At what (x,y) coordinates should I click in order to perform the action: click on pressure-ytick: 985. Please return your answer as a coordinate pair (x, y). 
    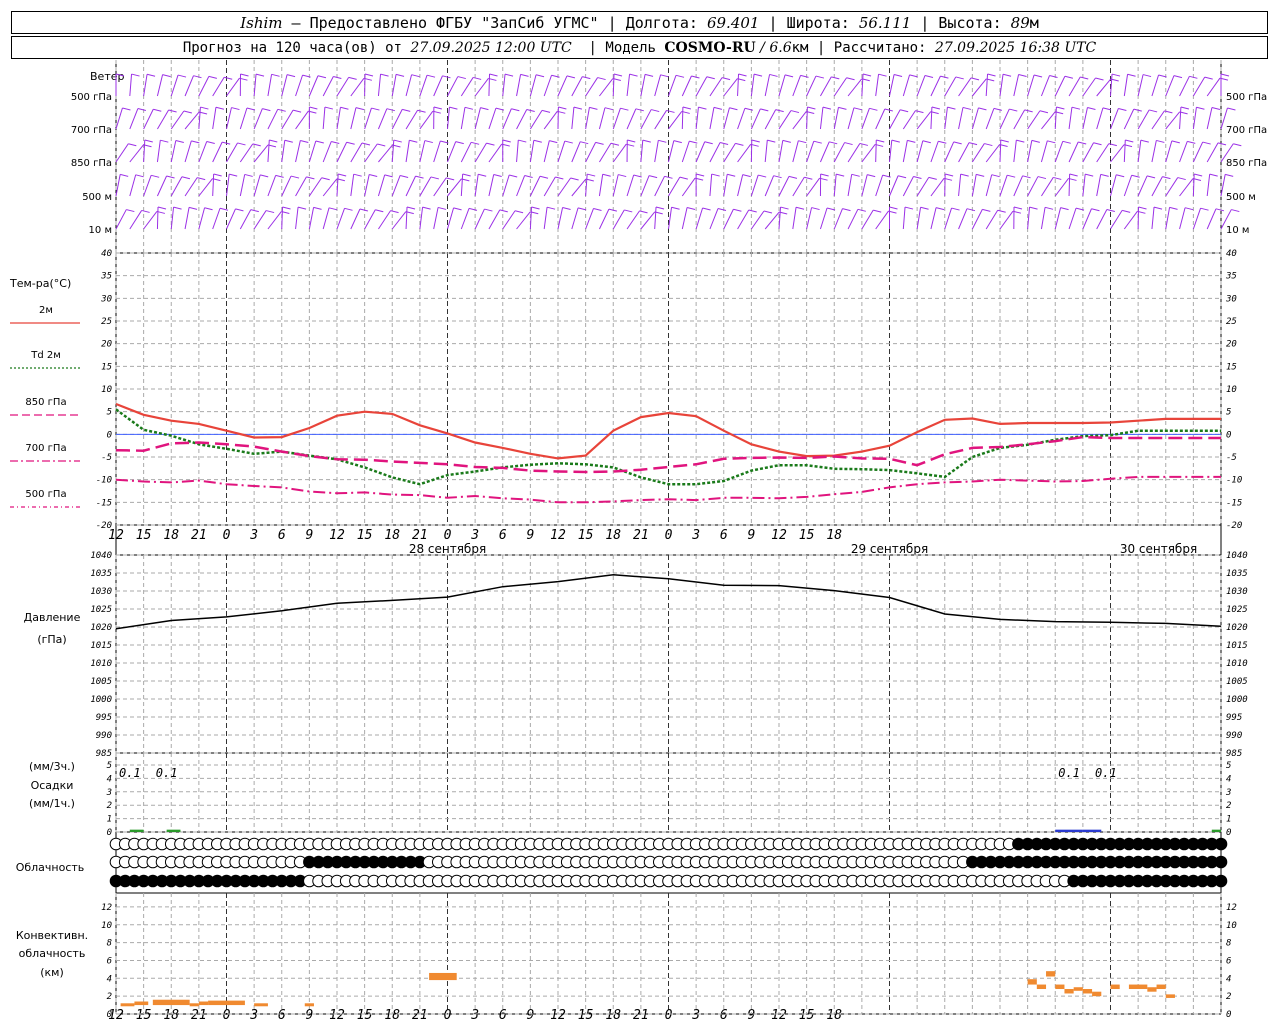
    Looking at the image, I should click on (104, 754).